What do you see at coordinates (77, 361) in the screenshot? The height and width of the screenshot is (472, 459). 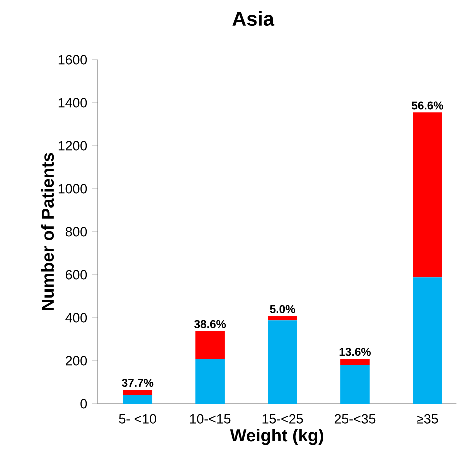 I see `y-tick-label: 200` at bounding box center [77, 361].